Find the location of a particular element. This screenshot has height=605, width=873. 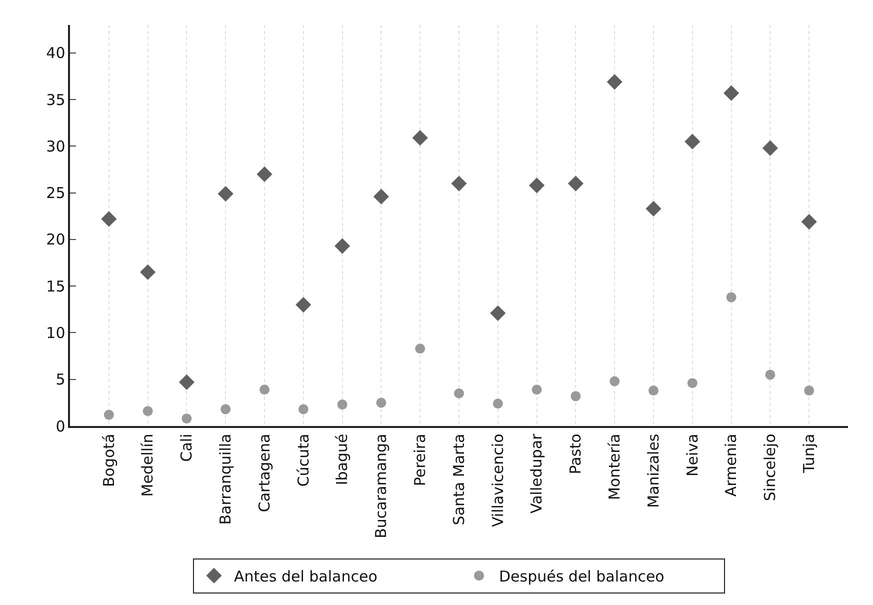

x-tick-label: Ibagué is located at coordinates (342, 460).